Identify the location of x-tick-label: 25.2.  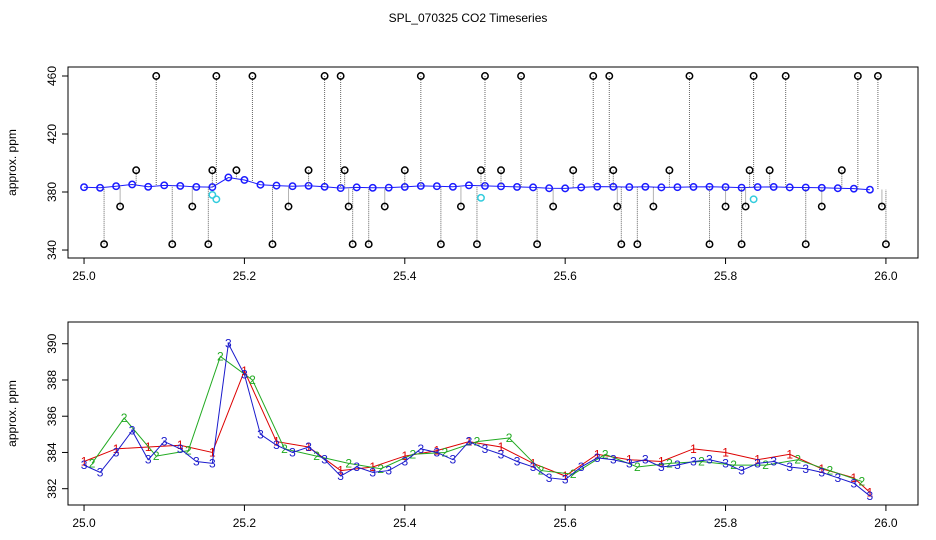
(245, 276).